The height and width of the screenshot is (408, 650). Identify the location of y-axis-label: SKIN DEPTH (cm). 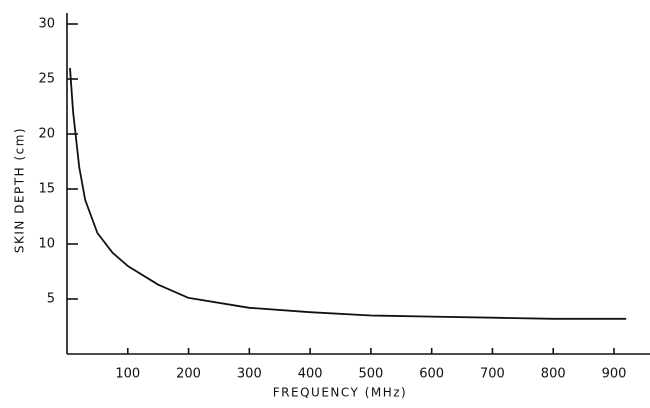
(20, 190).